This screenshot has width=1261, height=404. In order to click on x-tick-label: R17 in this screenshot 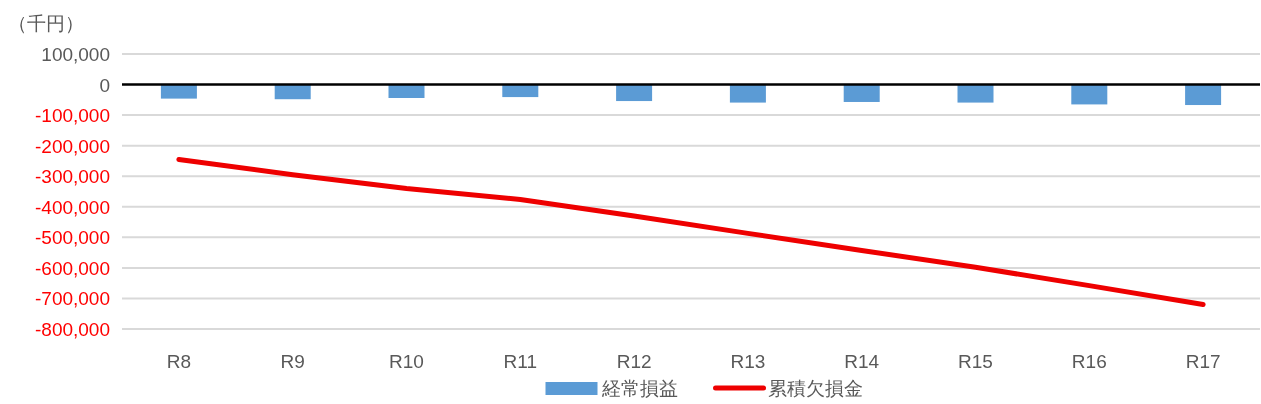, I will do `click(1203, 361)`.